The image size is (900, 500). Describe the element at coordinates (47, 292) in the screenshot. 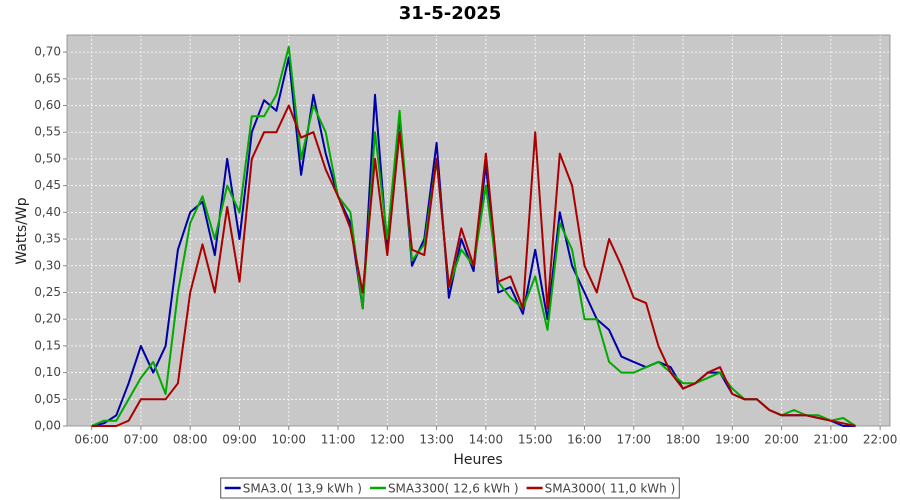

I see `y-tick-label: 0,25` at that location.